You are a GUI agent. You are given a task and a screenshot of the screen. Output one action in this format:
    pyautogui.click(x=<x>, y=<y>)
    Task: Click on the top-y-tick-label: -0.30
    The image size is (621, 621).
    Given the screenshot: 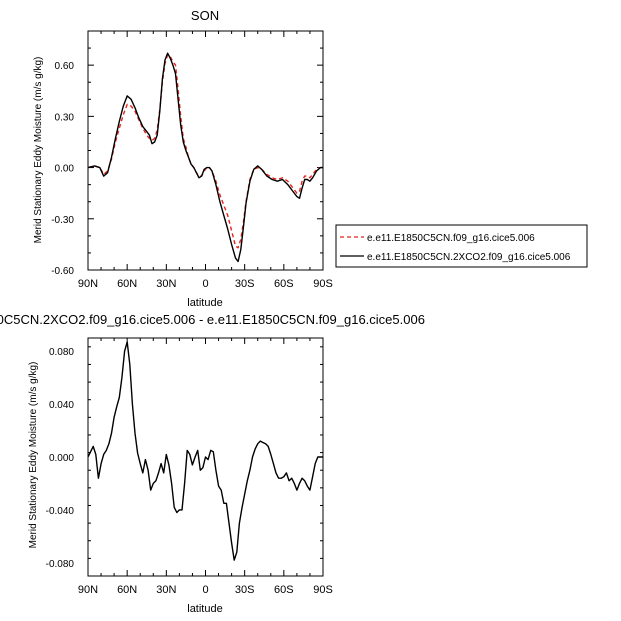 What is the action you would take?
    pyautogui.click(x=62, y=220)
    